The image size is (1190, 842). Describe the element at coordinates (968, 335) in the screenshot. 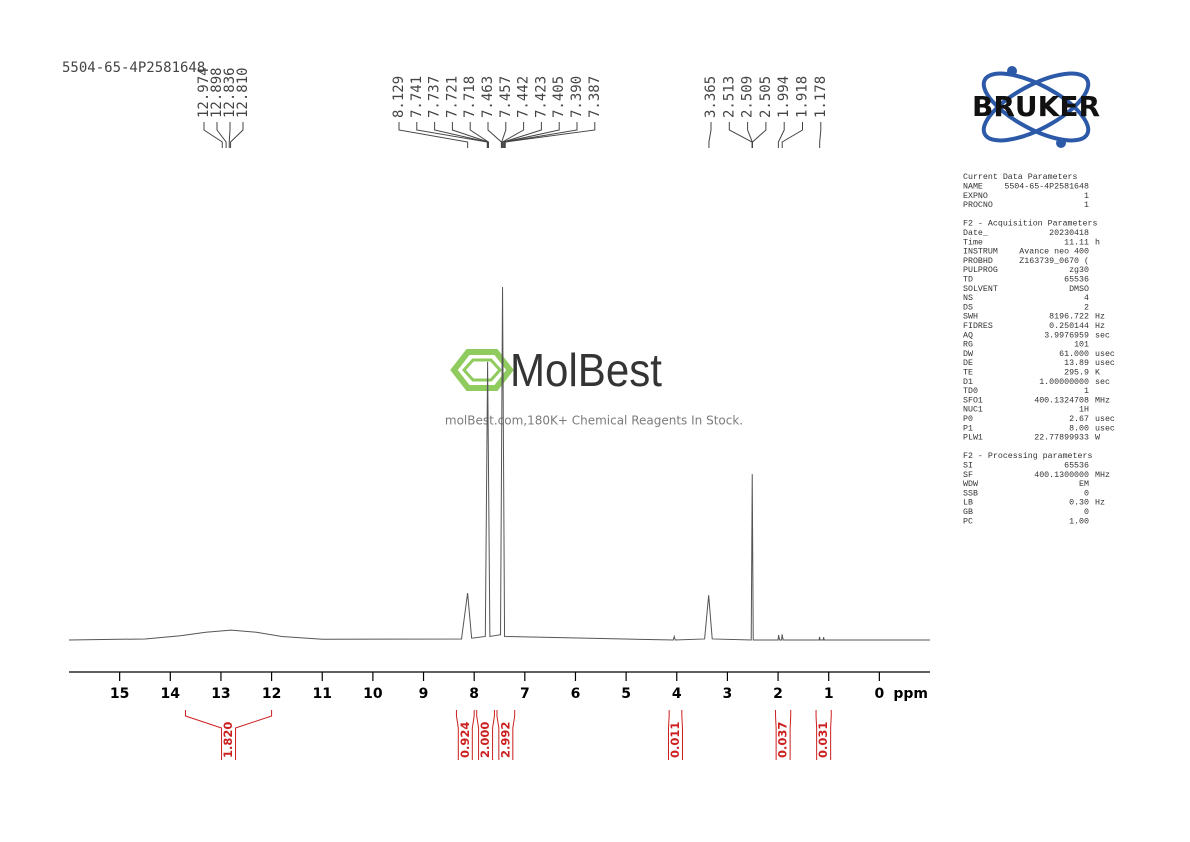

I see `parameter-name: AQ` at that location.